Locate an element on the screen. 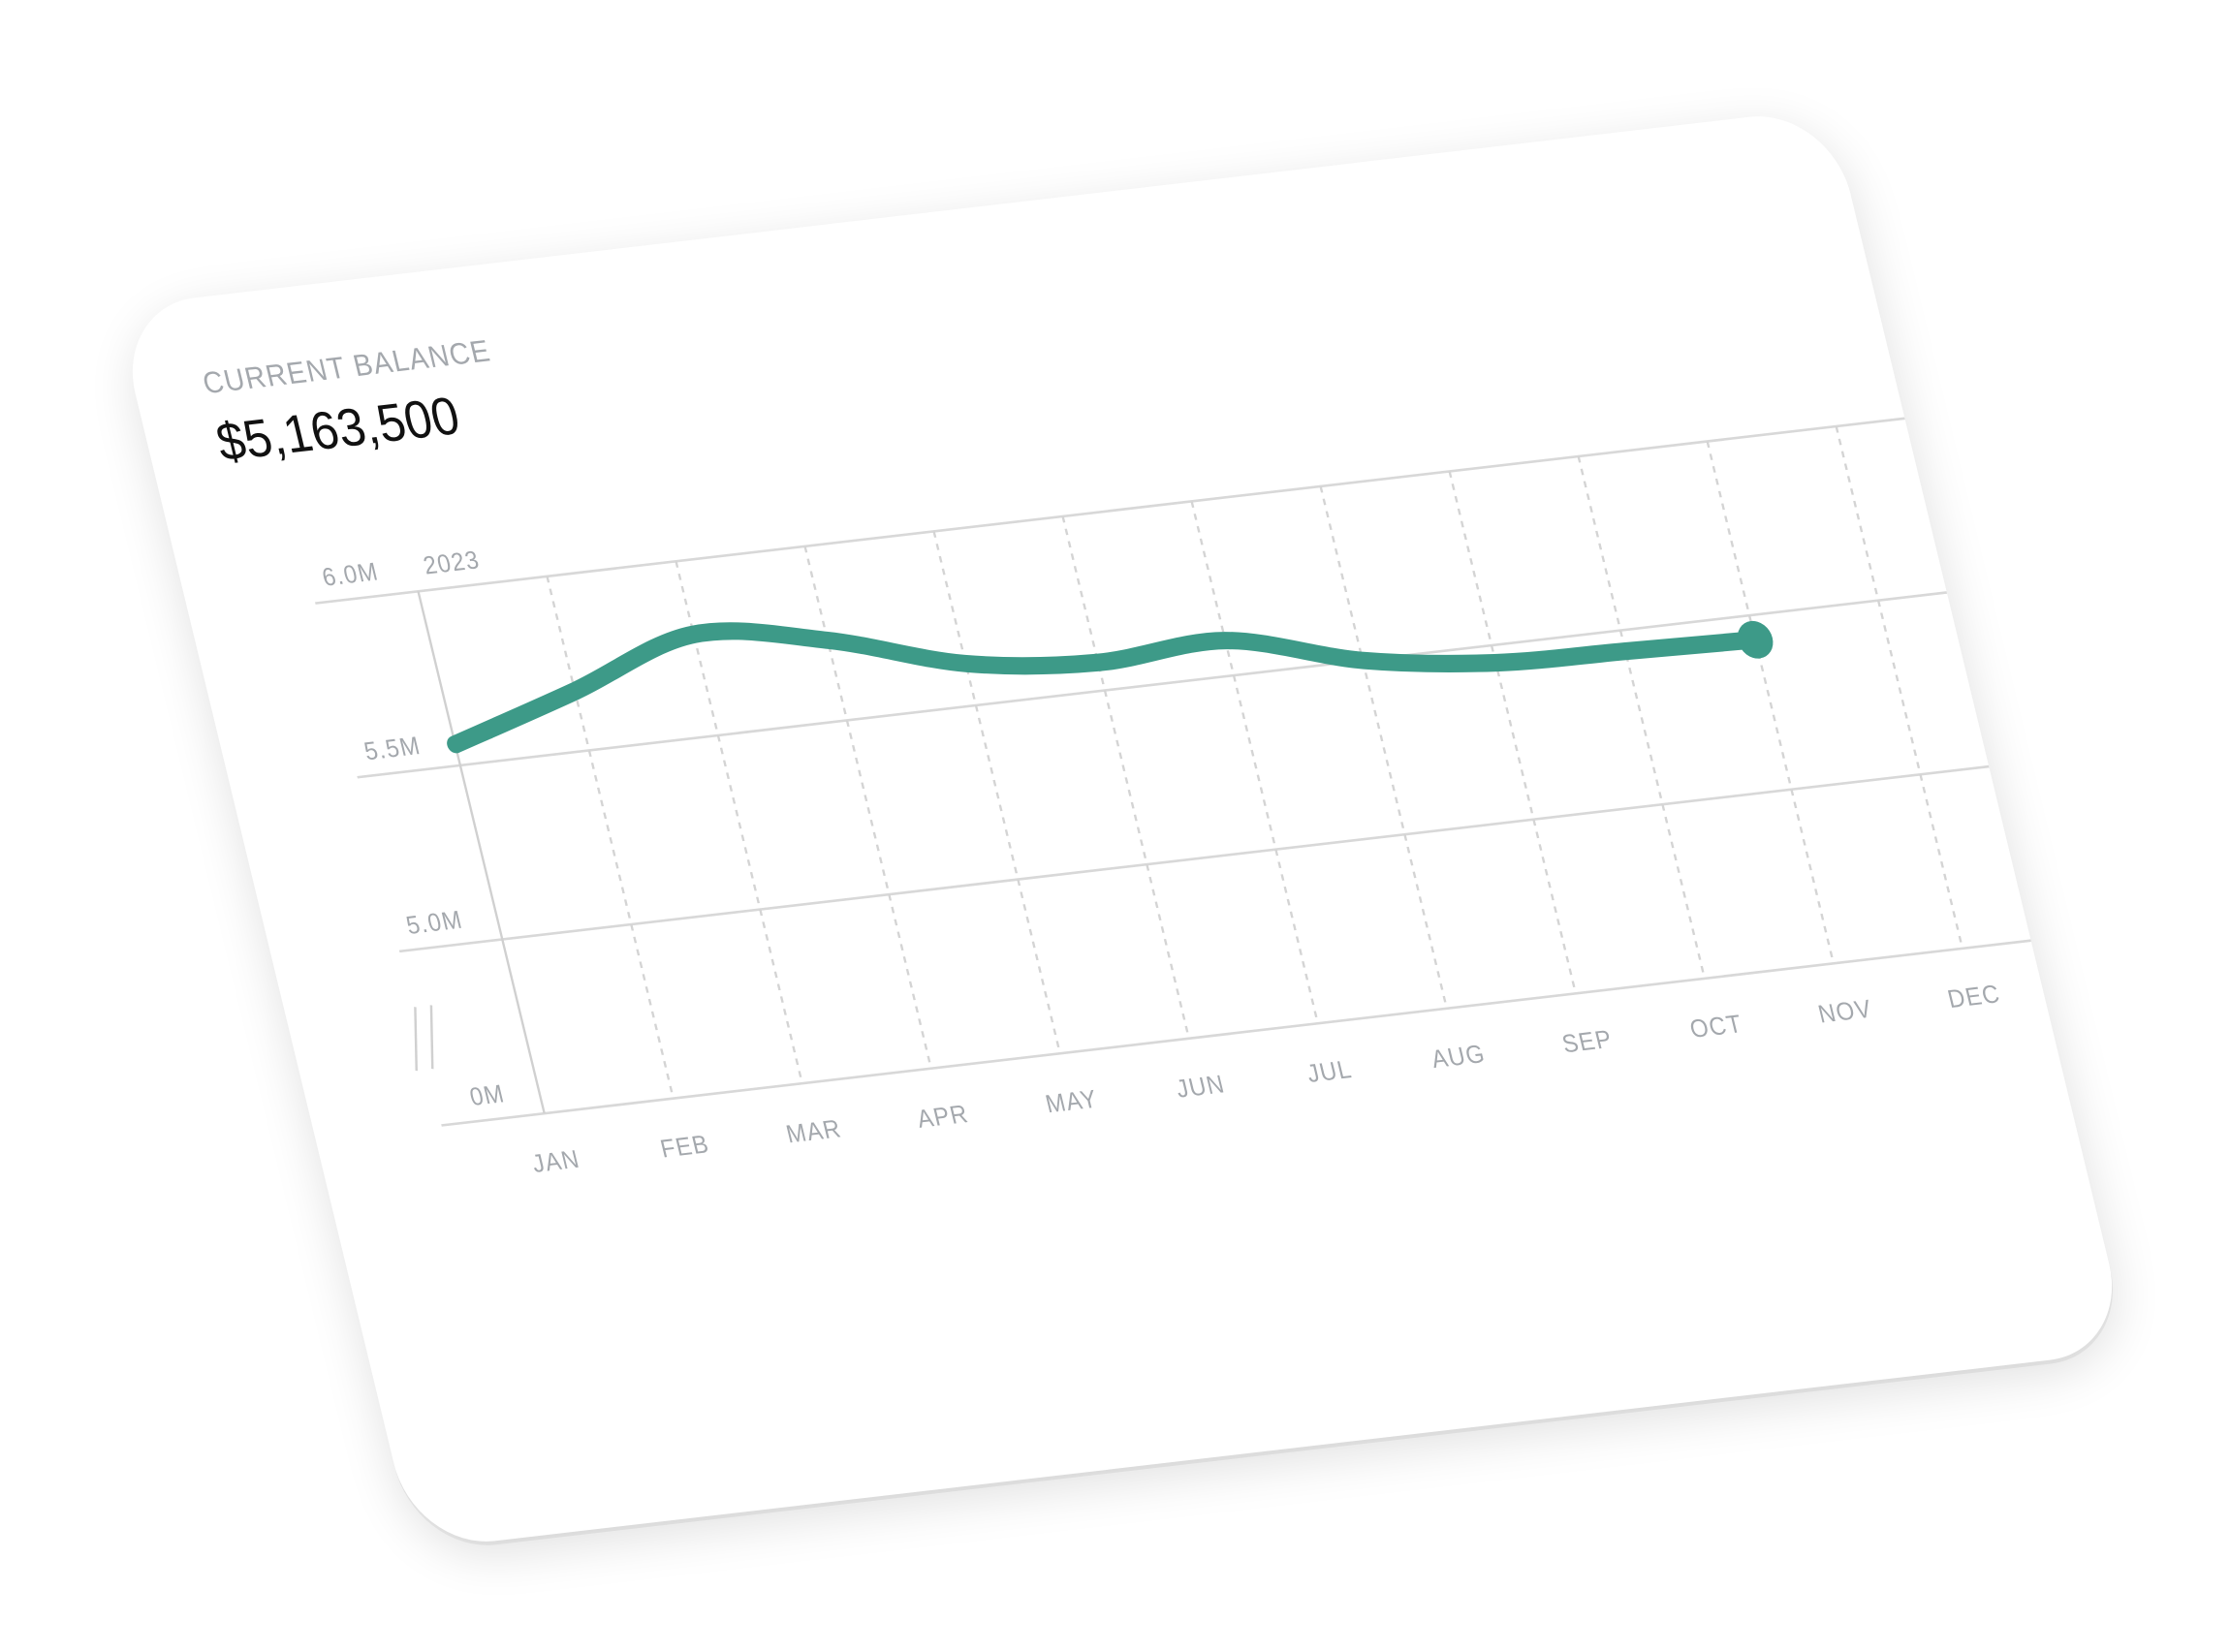 The width and height of the screenshot is (2230, 1652). y-axis is located at coordinates (481, 852).